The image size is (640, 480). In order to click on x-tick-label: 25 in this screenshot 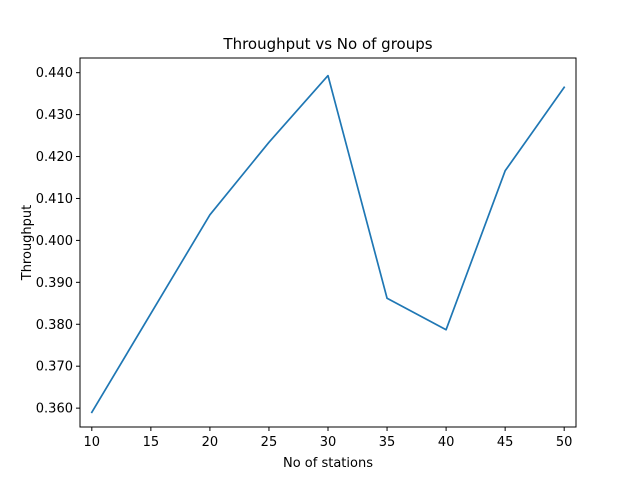, I will do `click(269, 442)`.